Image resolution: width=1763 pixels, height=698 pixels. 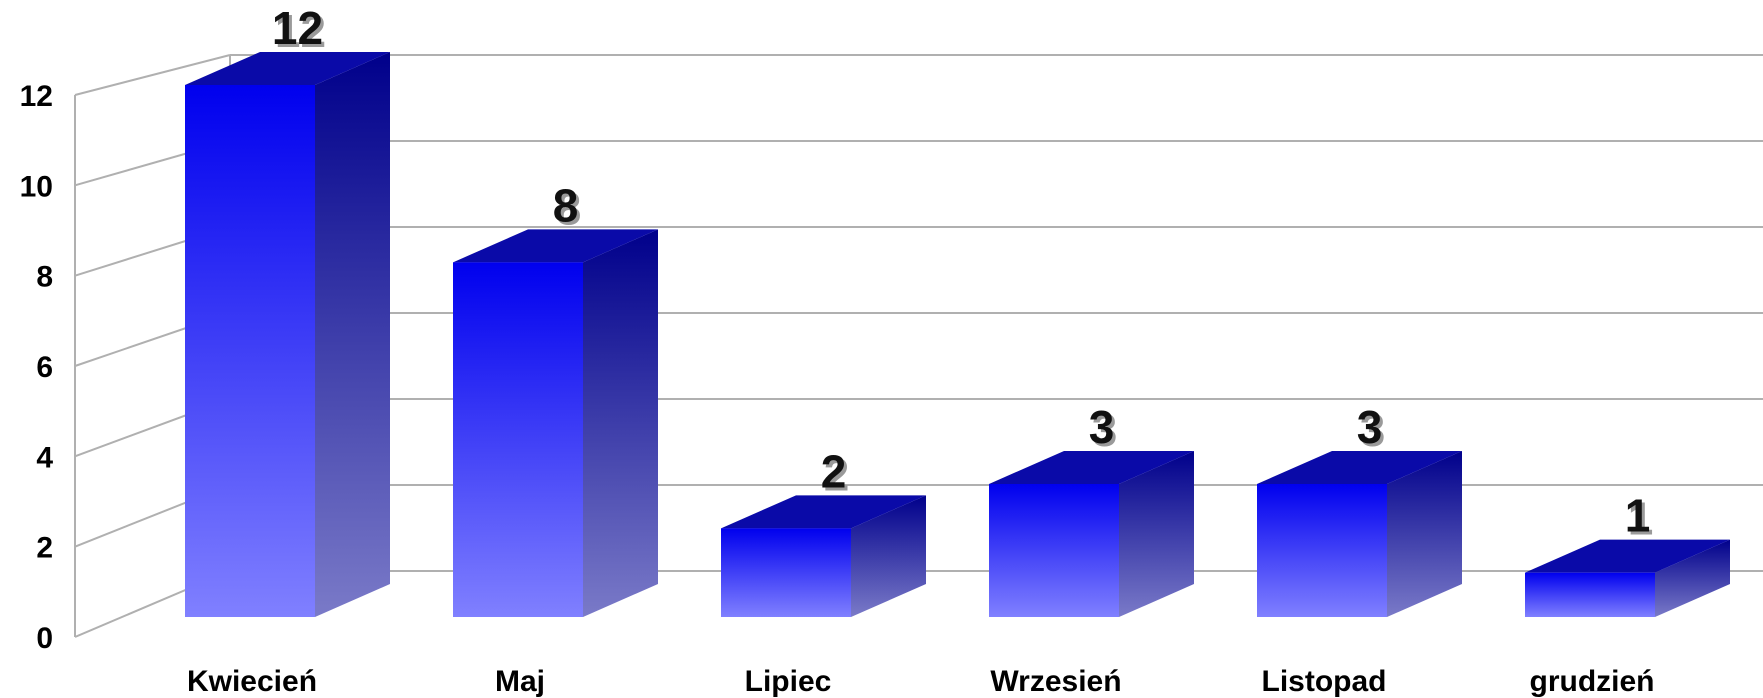 What do you see at coordinates (36, 186) in the screenshot?
I see `y-tick-label: 10` at bounding box center [36, 186].